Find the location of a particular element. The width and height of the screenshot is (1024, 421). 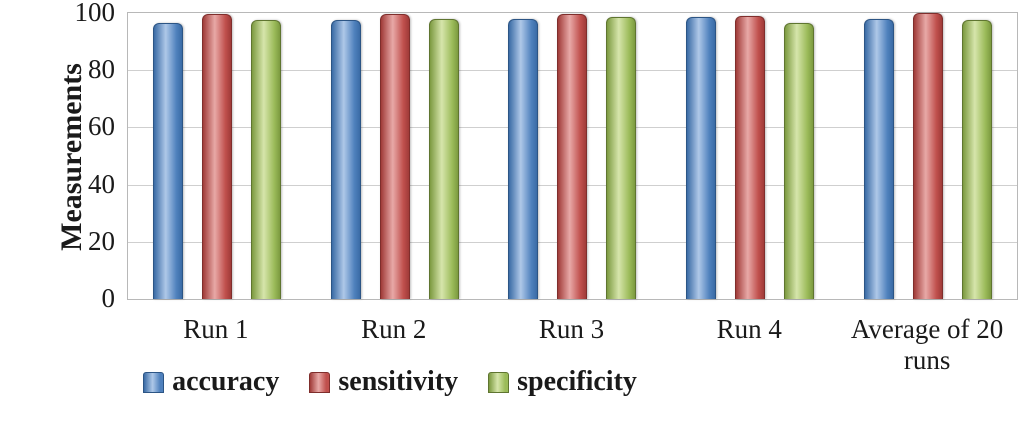

legend: accuracy sensitivity specificity is located at coordinates (390, 382).